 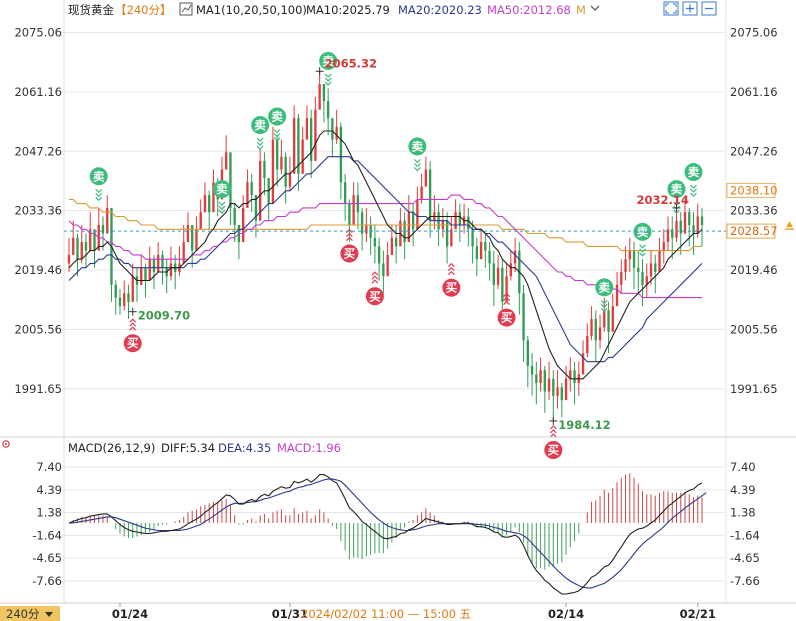 What do you see at coordinates (690, 8) in the screenshot?
I see `zoom-in-icon` at bounding box center [690, 8].